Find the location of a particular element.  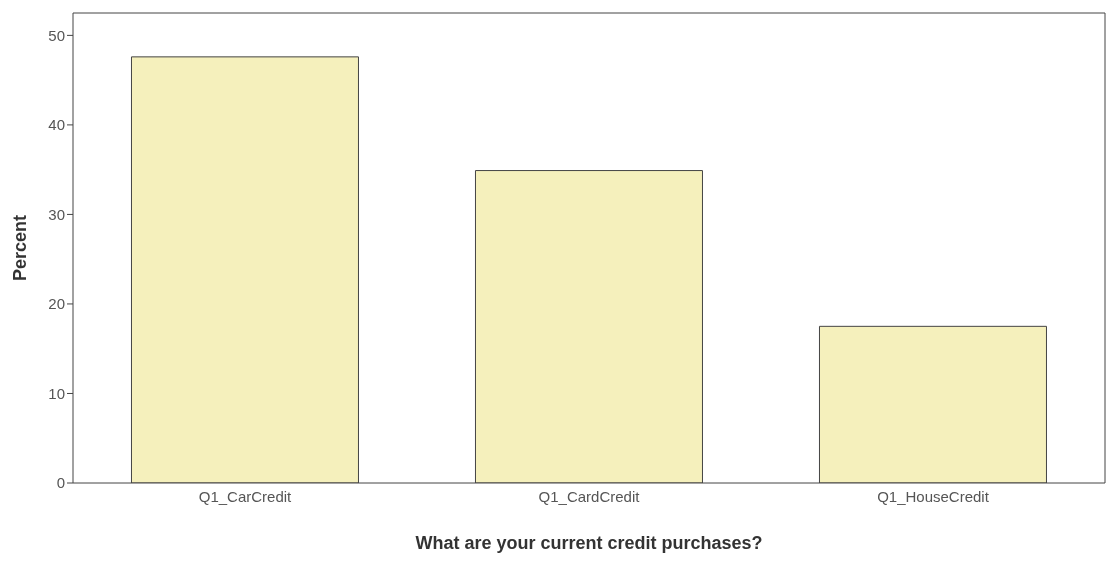

x-tick-label: Q1_CarCredit is located at coordinates (245, 496).